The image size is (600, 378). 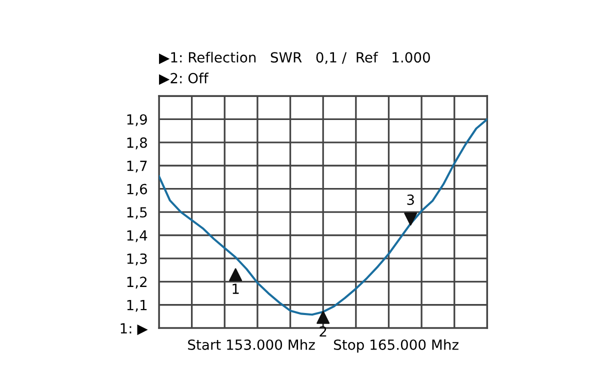 I want to click on chart-subtitle: ▶2: Off, so click(x=184, y=78).